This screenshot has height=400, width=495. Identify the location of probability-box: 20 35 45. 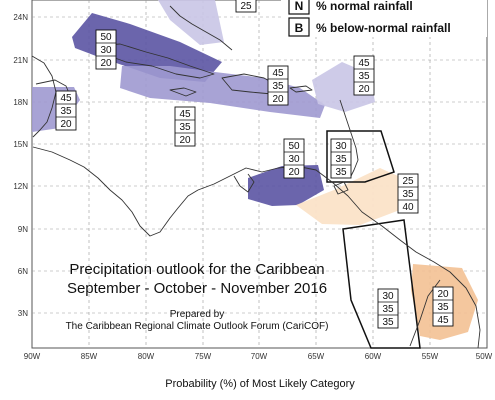
(443, 306).